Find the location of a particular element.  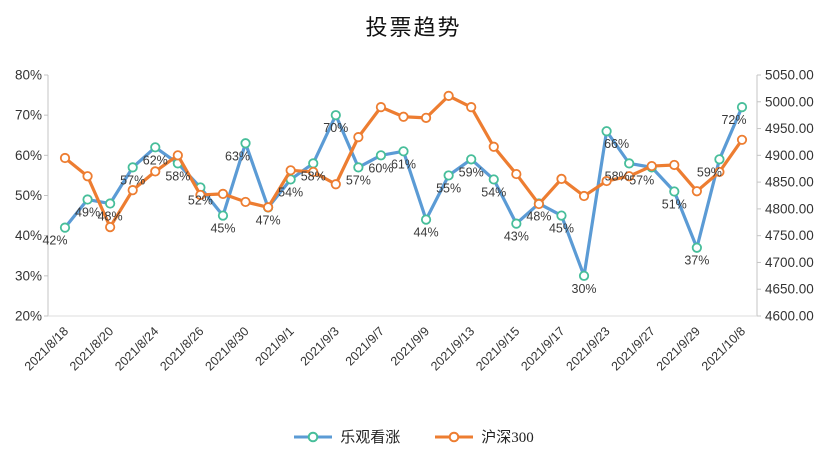

chart-title: 投票趋势 is located at coordinates (413, 27).